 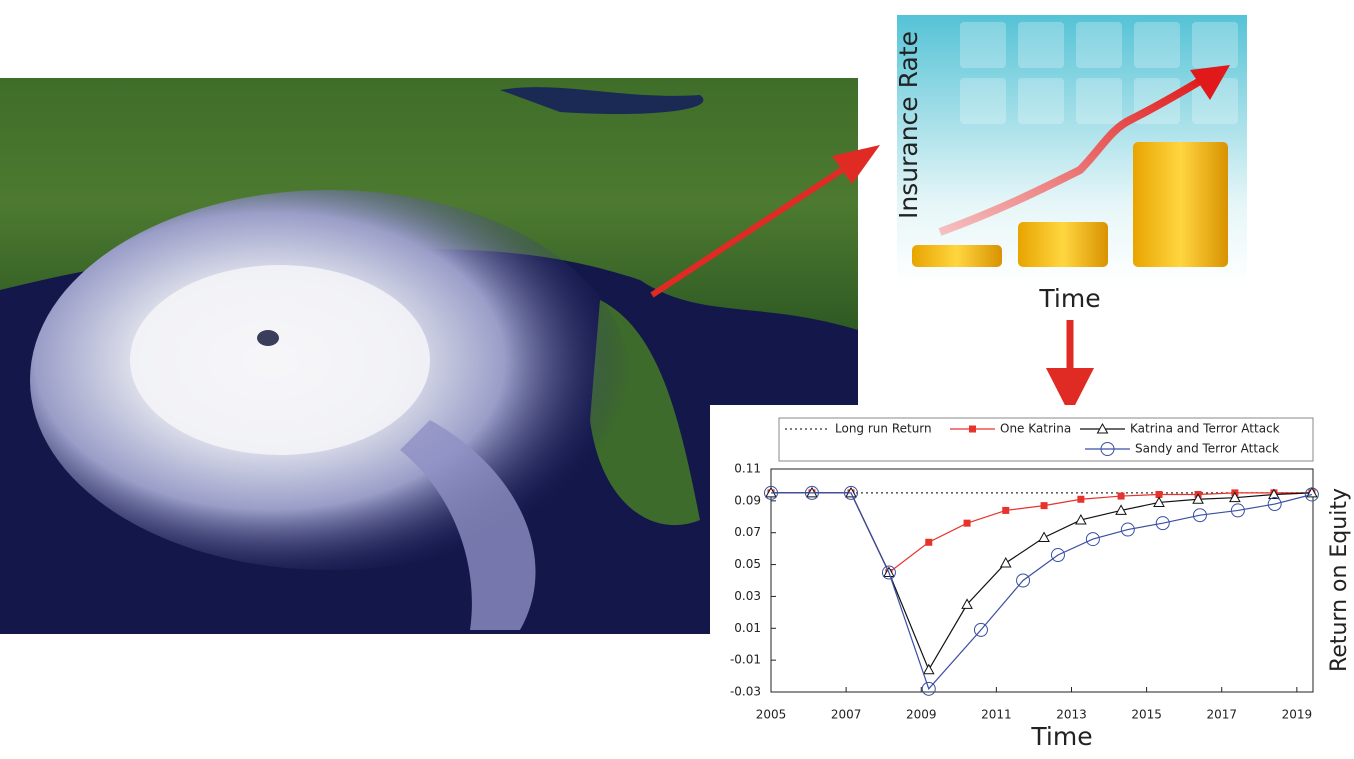 I want to click on x-tick-label: 2005, so click(x=771, y=715).